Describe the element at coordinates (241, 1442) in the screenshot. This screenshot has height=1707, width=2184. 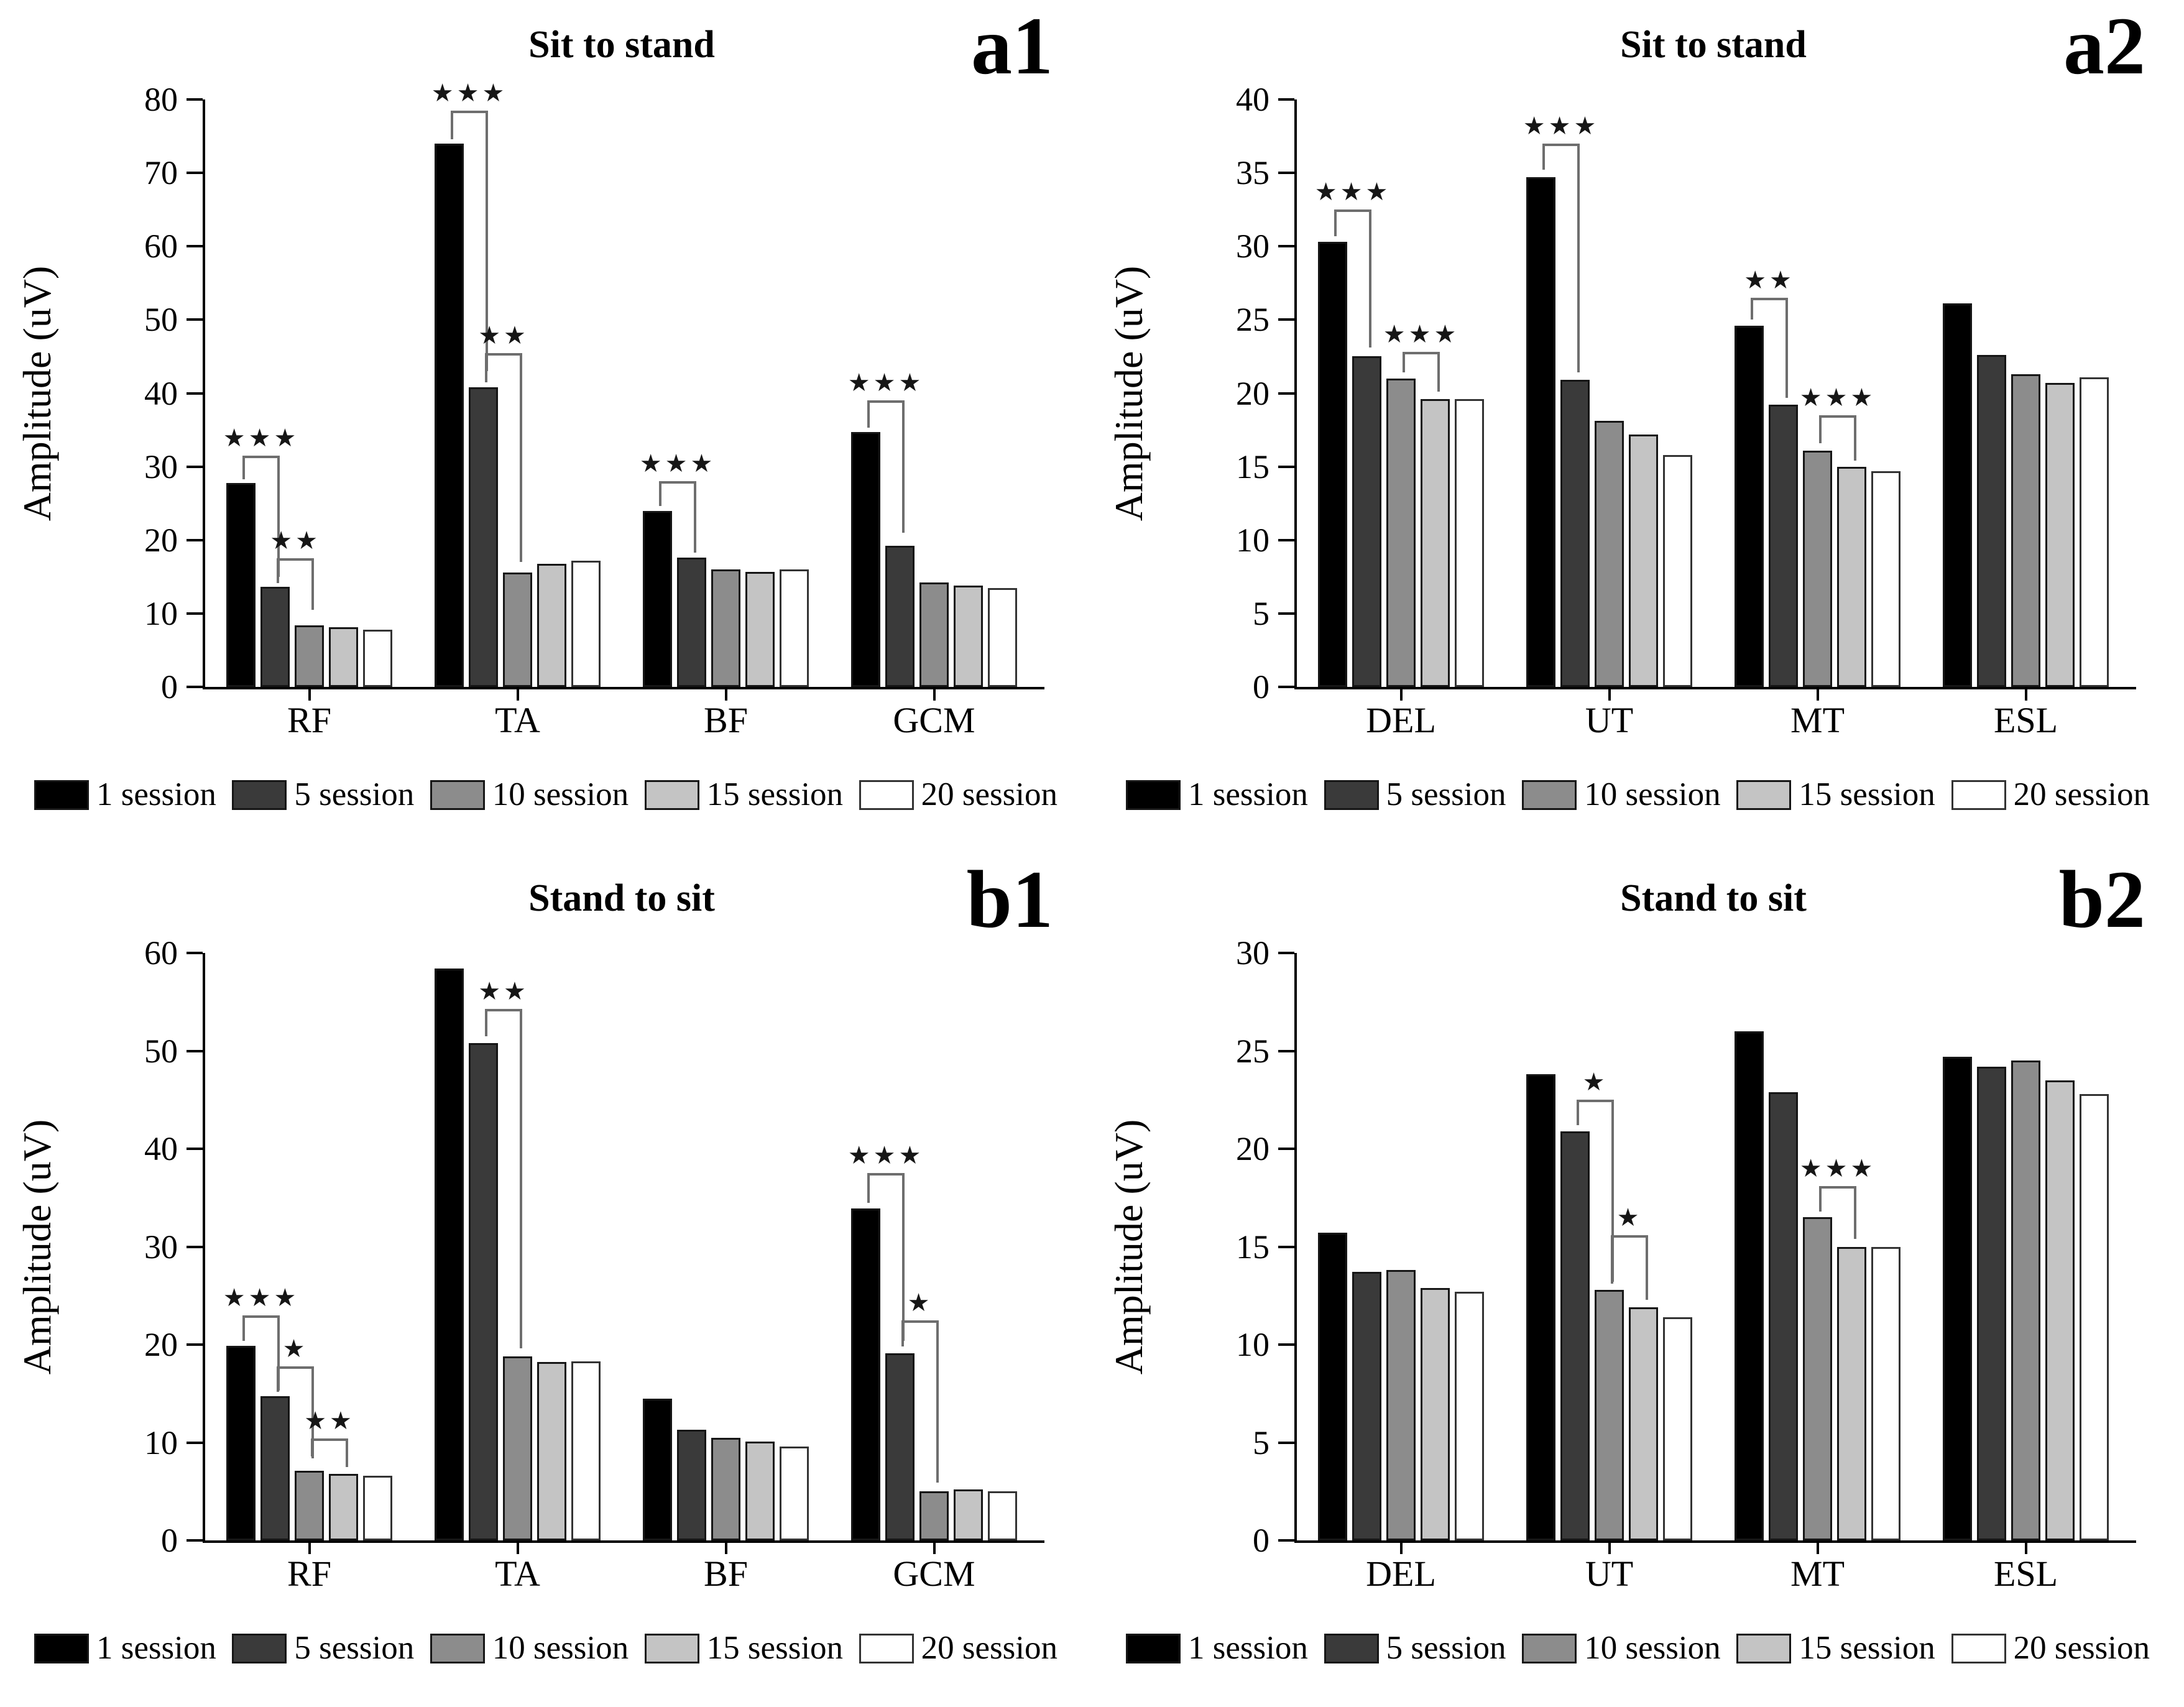
I see `bar-RF-1-session` at that location.